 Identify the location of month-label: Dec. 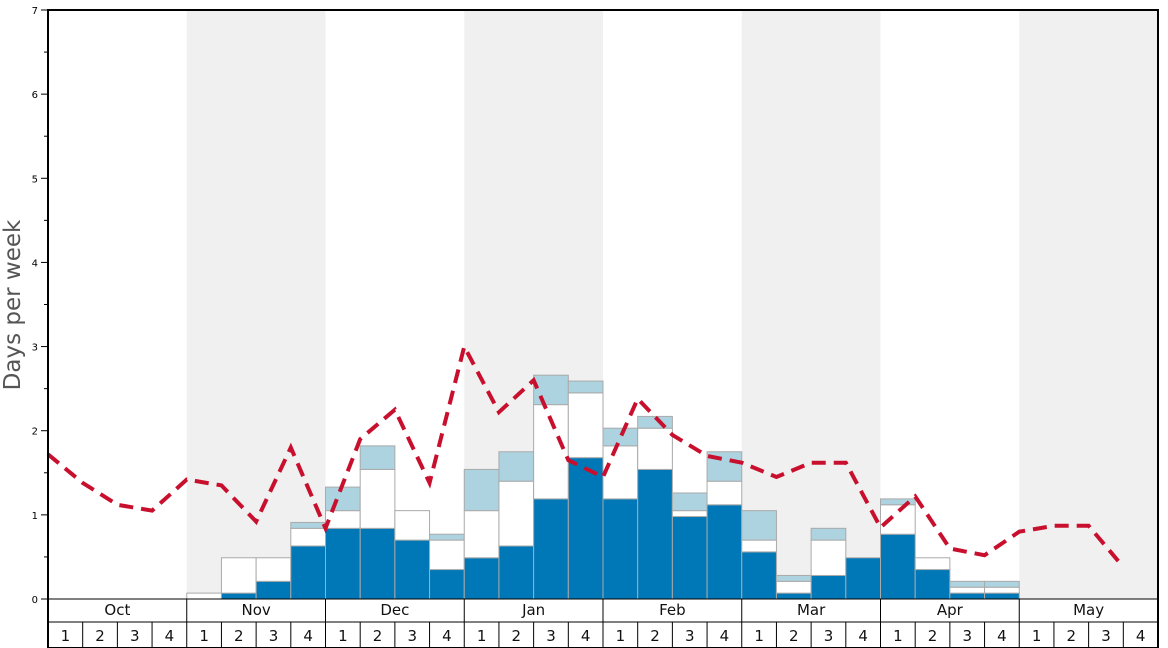
(394, 610).